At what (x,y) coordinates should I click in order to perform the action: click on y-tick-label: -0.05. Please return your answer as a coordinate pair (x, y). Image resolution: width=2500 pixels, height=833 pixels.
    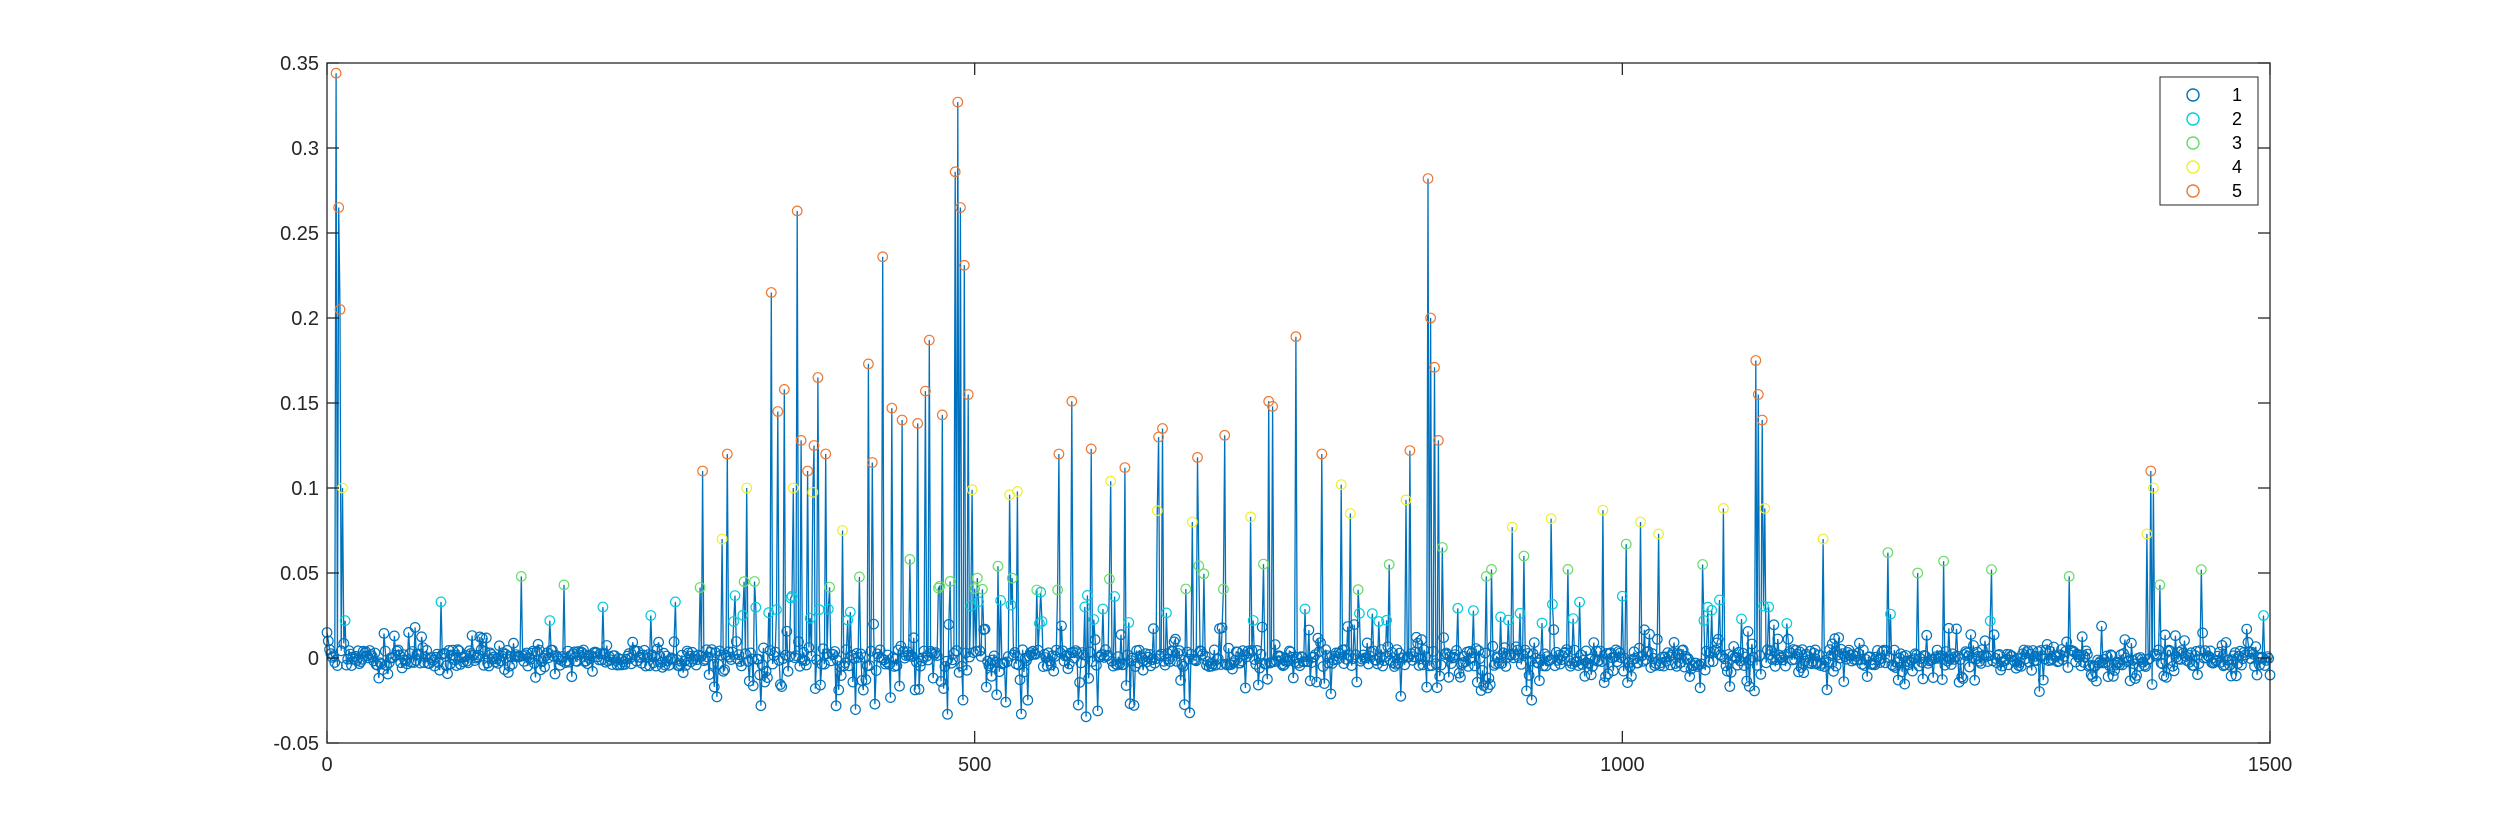
    Looking at the image, I should click on (296, 744).